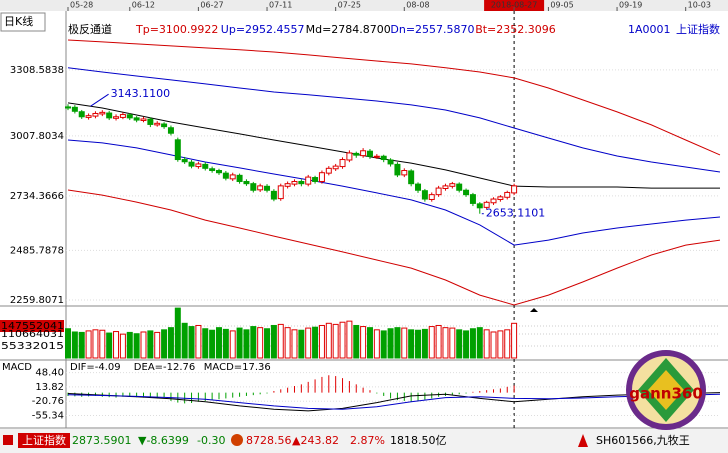  I want to click on index-tab-label: 上证指数, so click(44, 440).